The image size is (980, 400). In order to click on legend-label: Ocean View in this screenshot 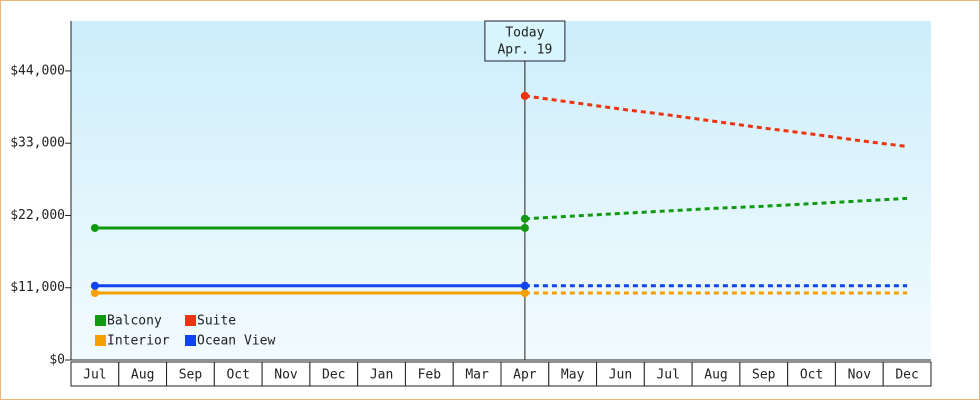, I will do `click(236, 341)`.